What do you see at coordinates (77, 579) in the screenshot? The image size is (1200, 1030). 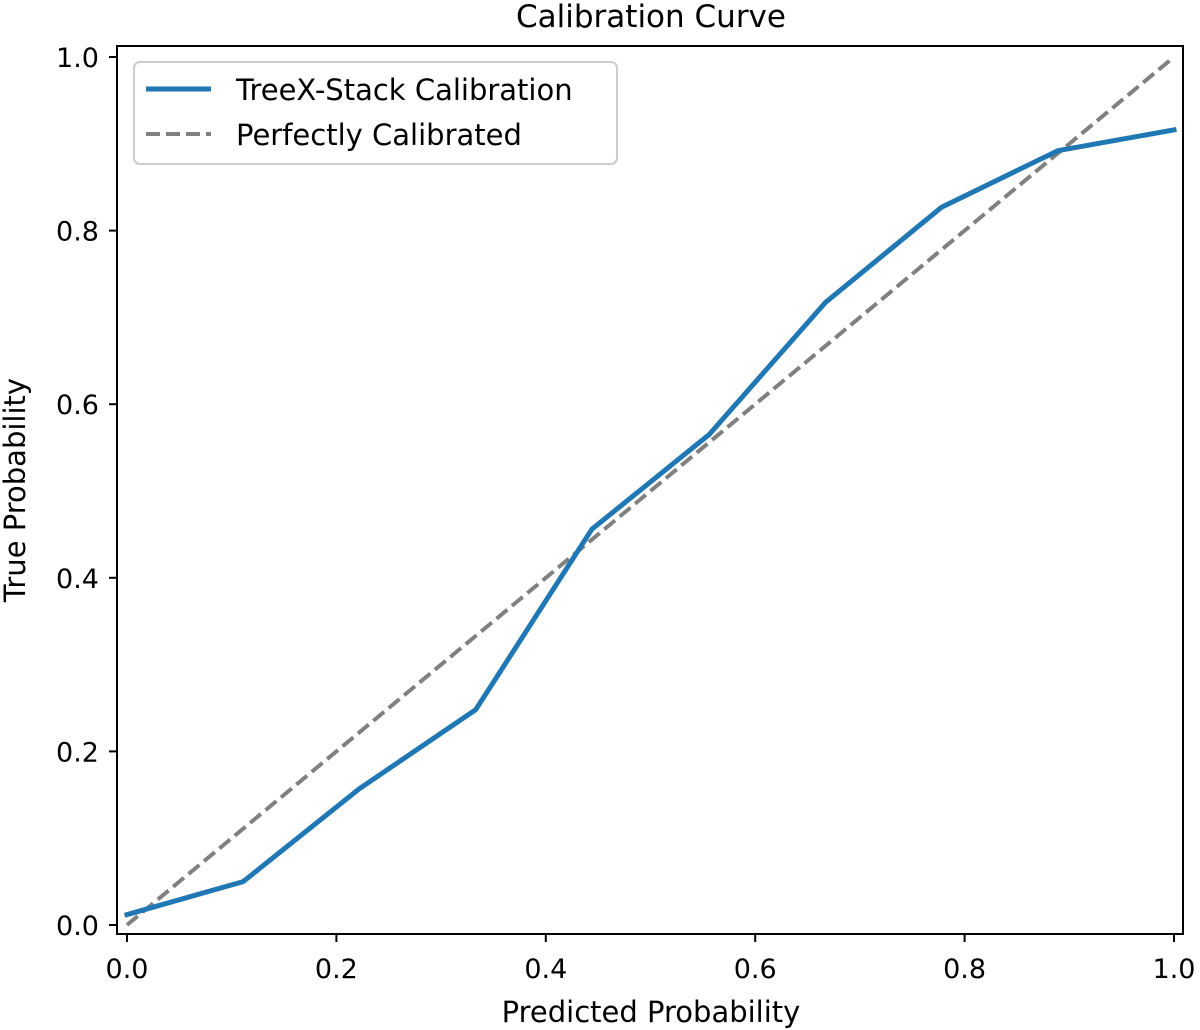 I see `y-tick-label: 0.4` at bounding box center [77, 579].